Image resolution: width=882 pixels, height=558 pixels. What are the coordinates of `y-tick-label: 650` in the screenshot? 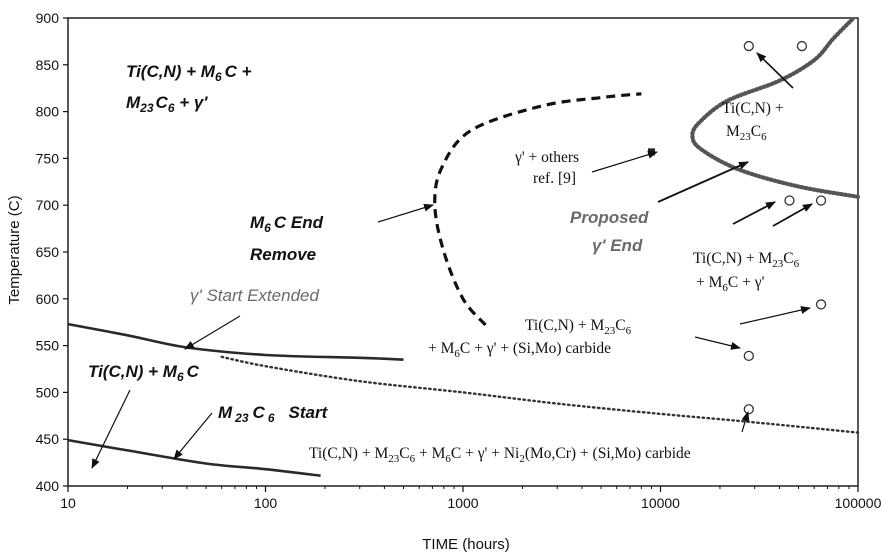 It's located at (48, 252).